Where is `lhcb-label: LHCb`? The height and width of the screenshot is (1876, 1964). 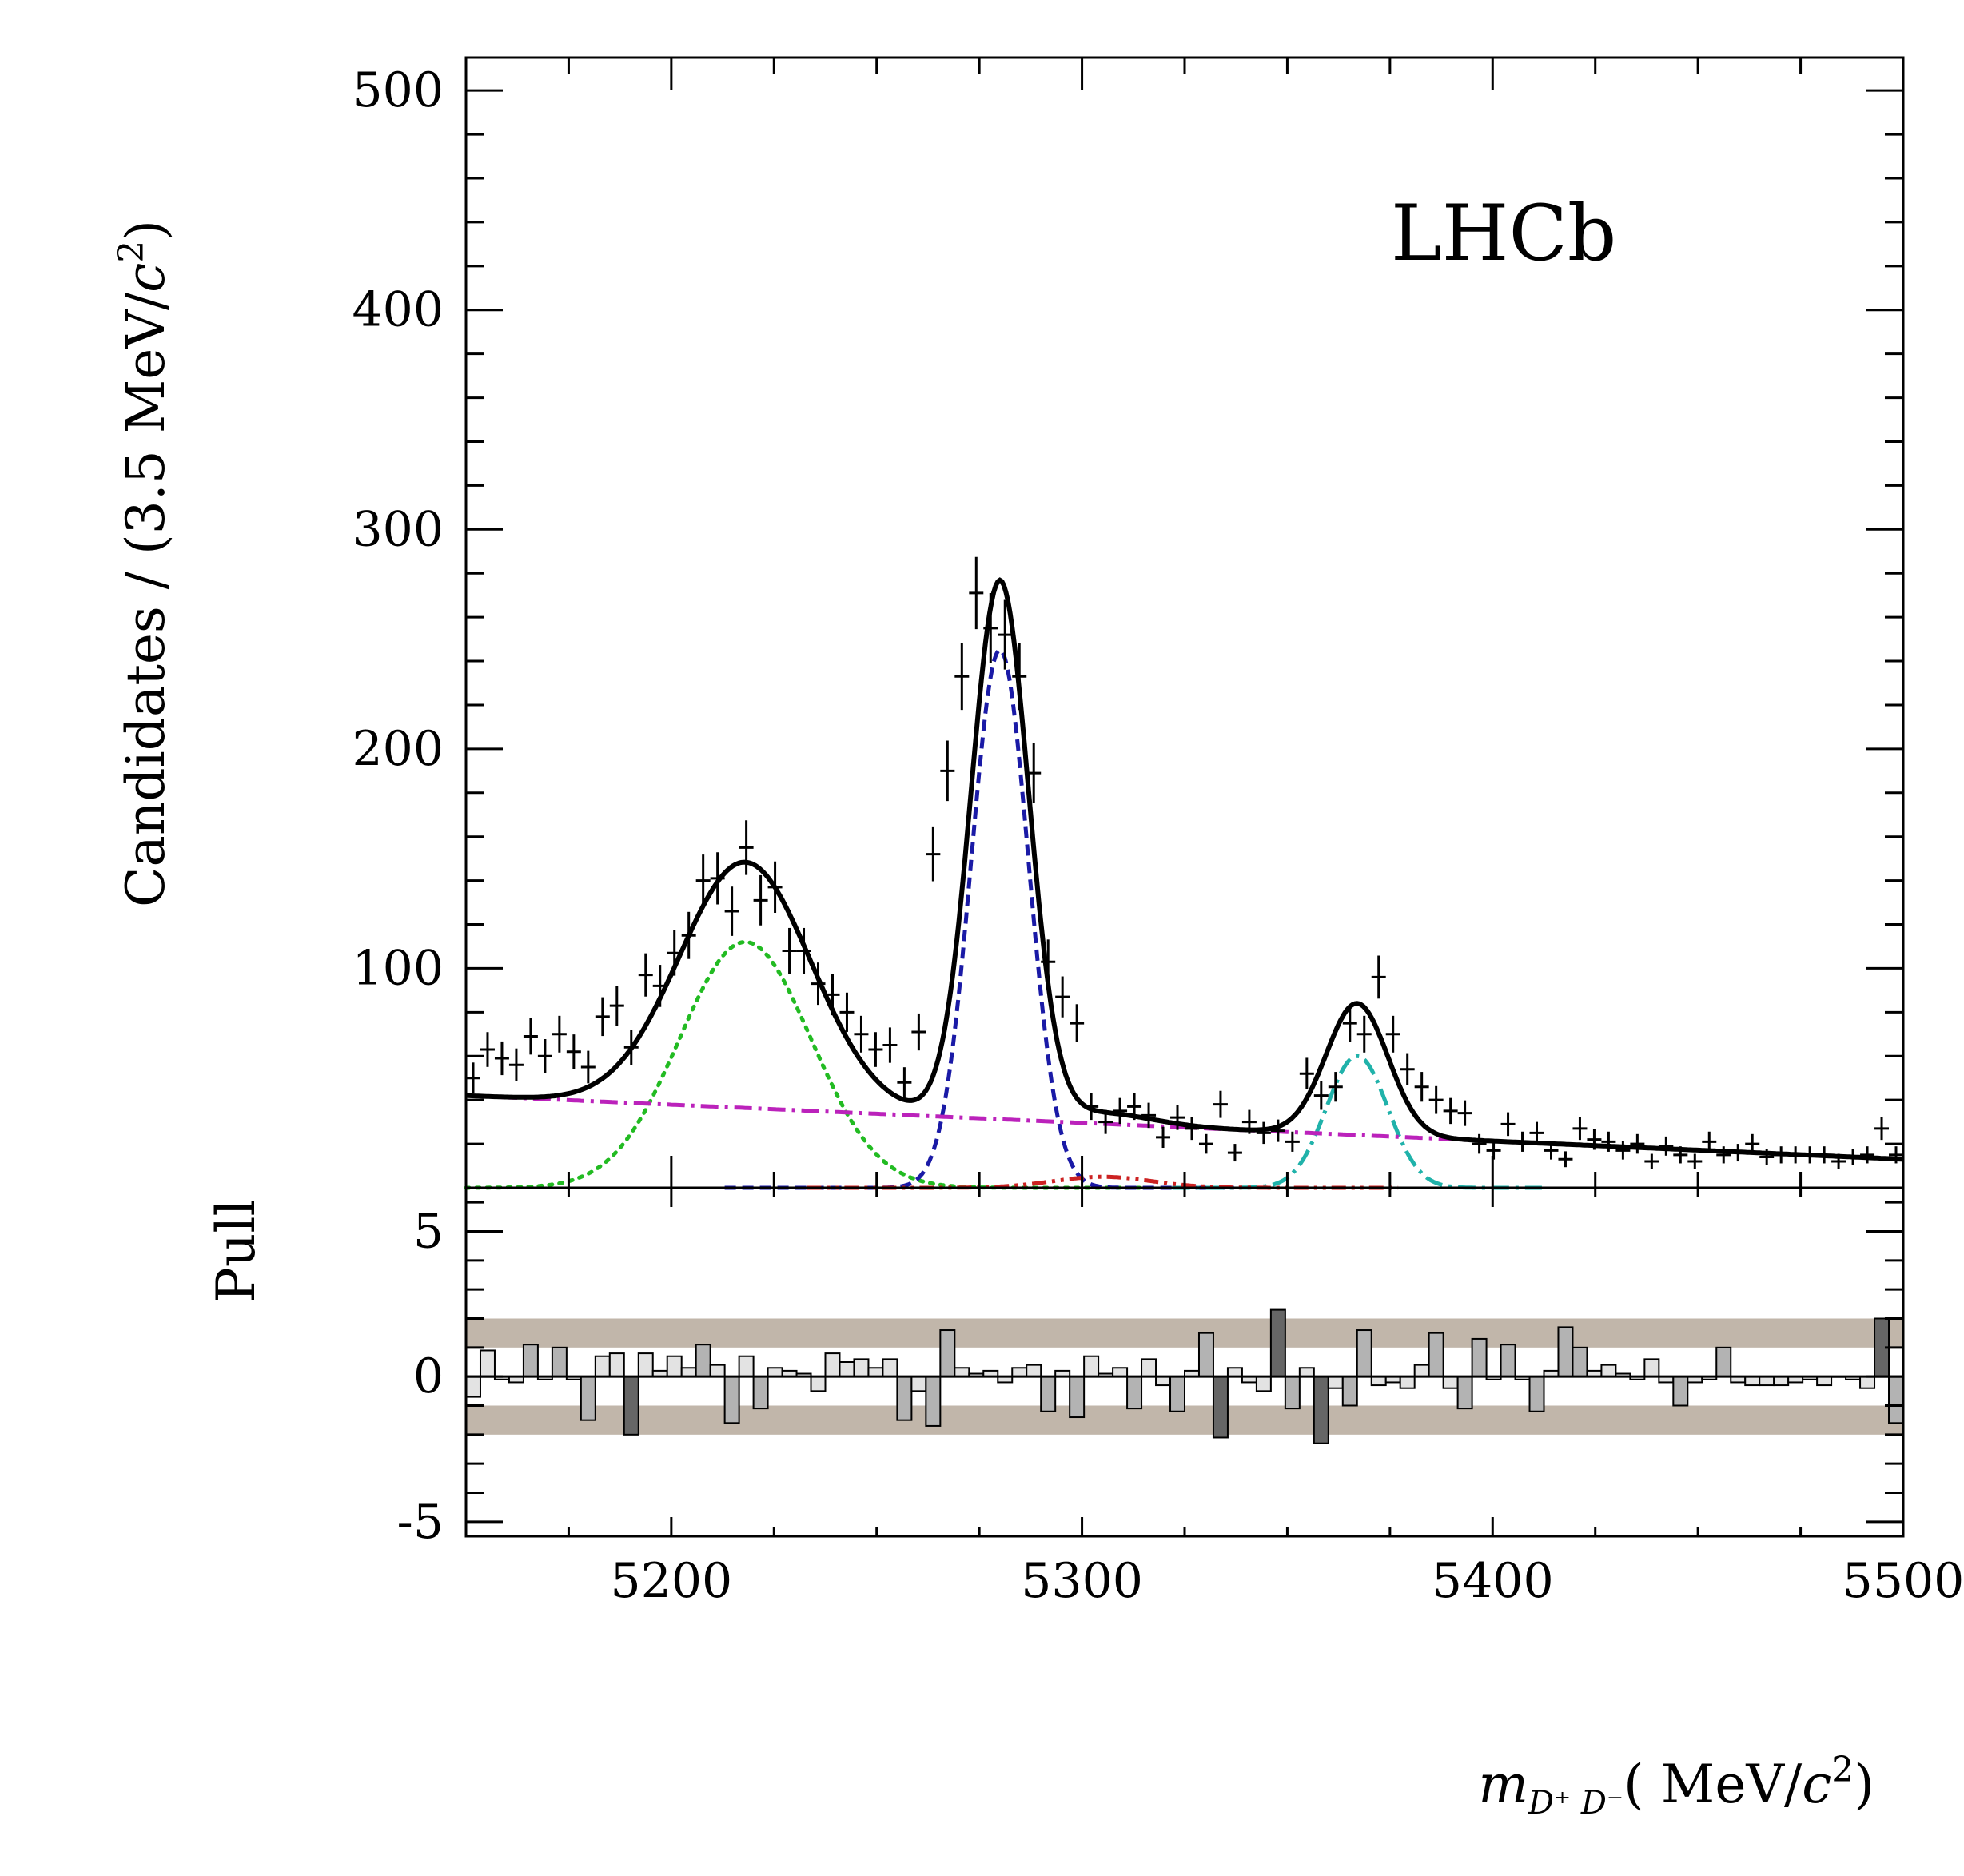
lhcb-label: LHCb is located at coordinates (1503, 233).